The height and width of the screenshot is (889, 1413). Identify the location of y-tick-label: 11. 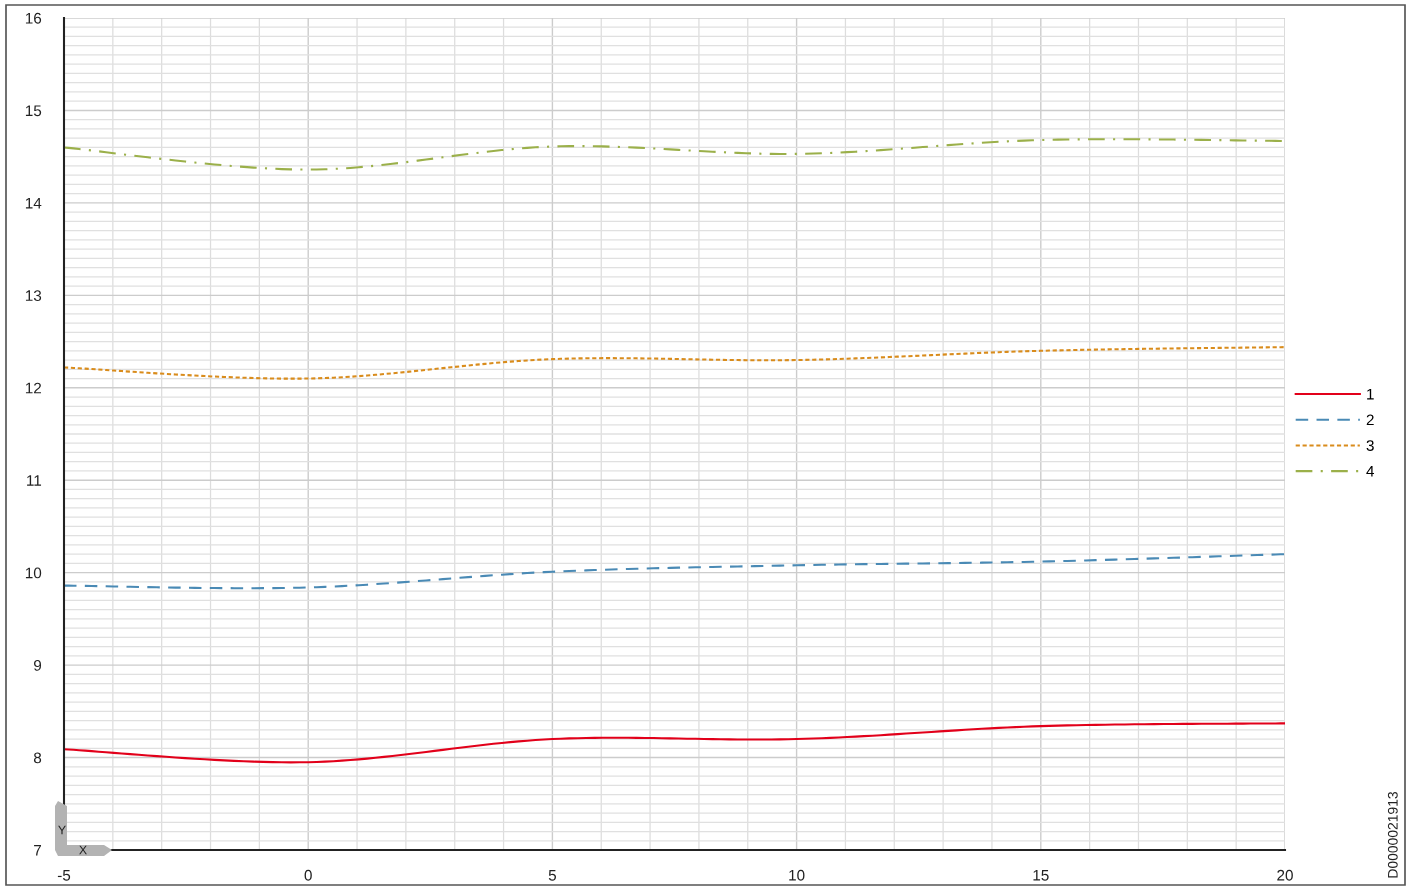
(34, 480).